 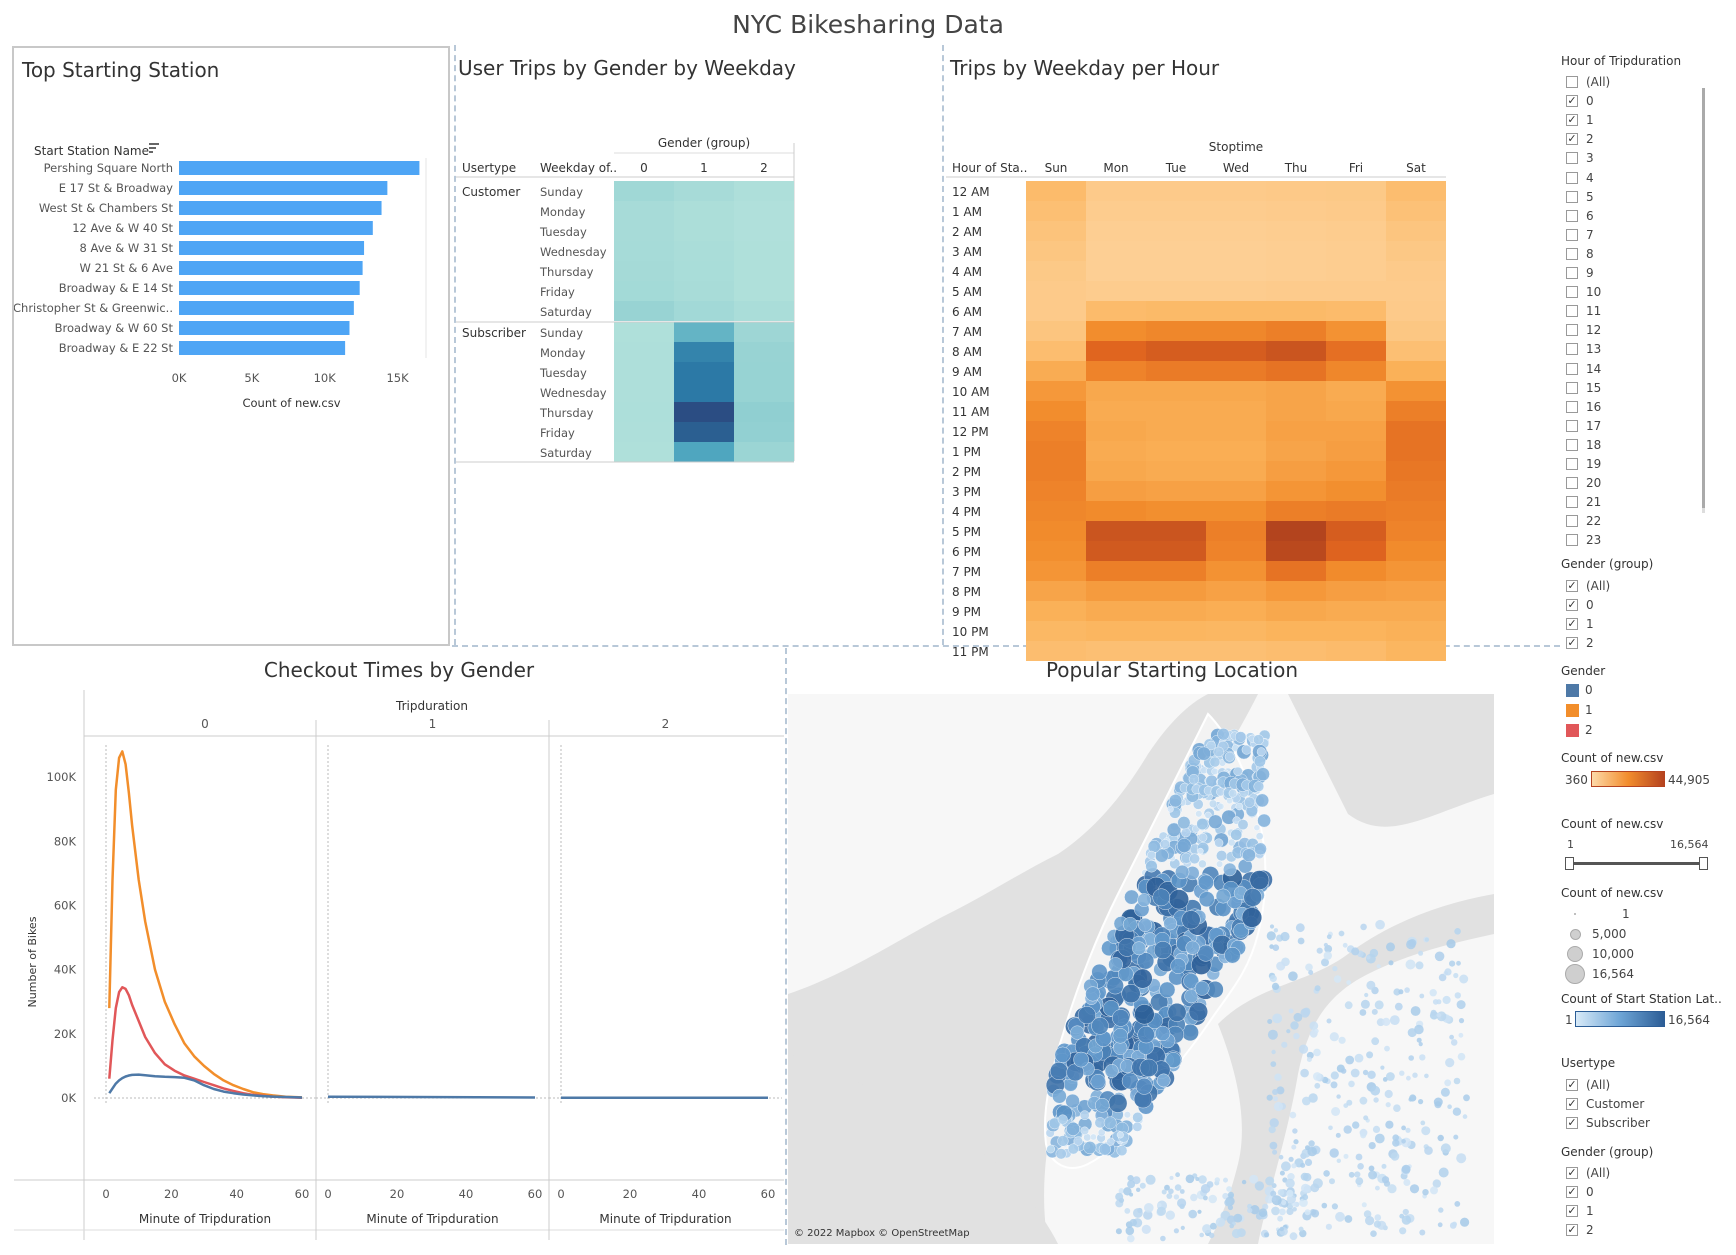 I want to click on filter-option: 15, so click(x=1583, y=388).